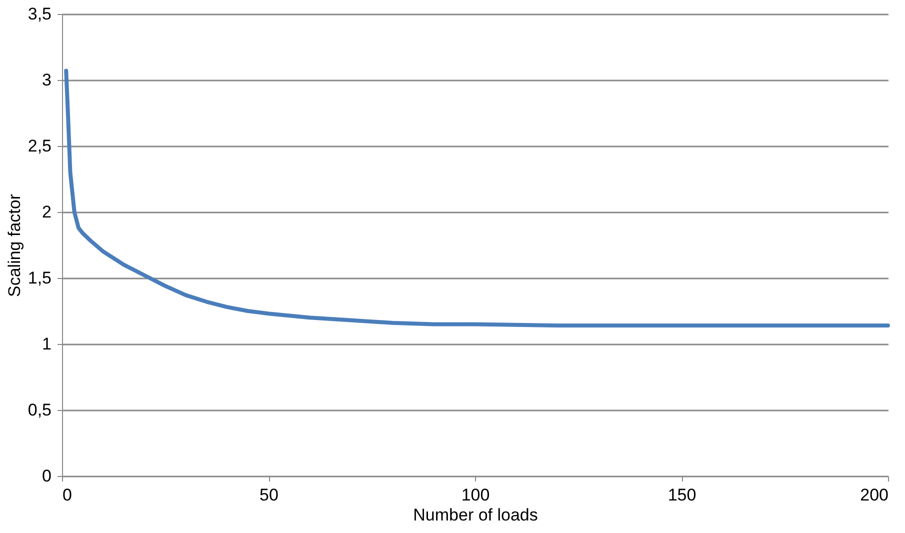  What do you see at coordinates (40, 410) in the screenshot?
I see `y-tick-label: 0,5` at bounding box center [40, 410].